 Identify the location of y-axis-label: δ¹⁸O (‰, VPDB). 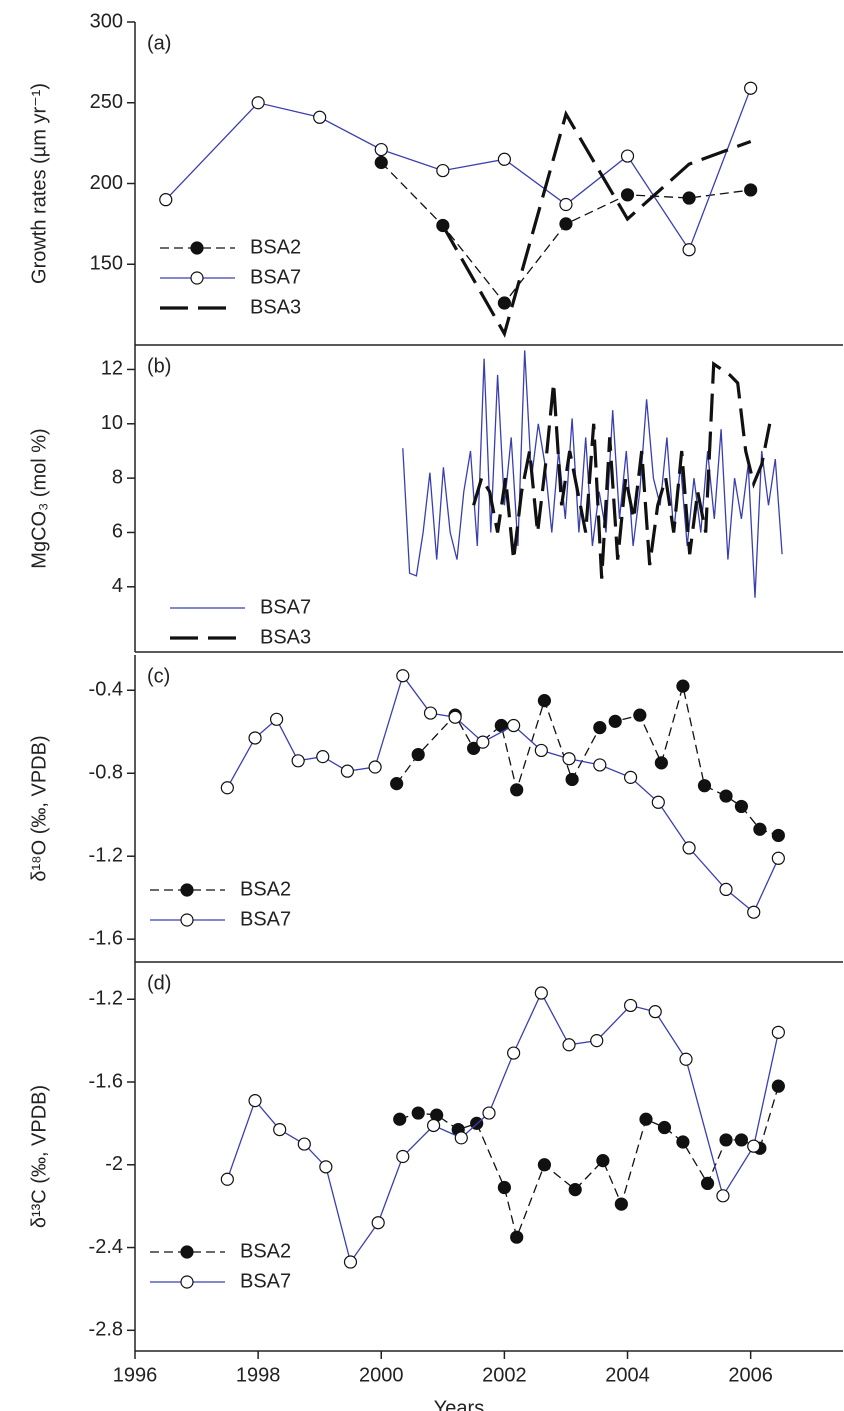
(39, 808).